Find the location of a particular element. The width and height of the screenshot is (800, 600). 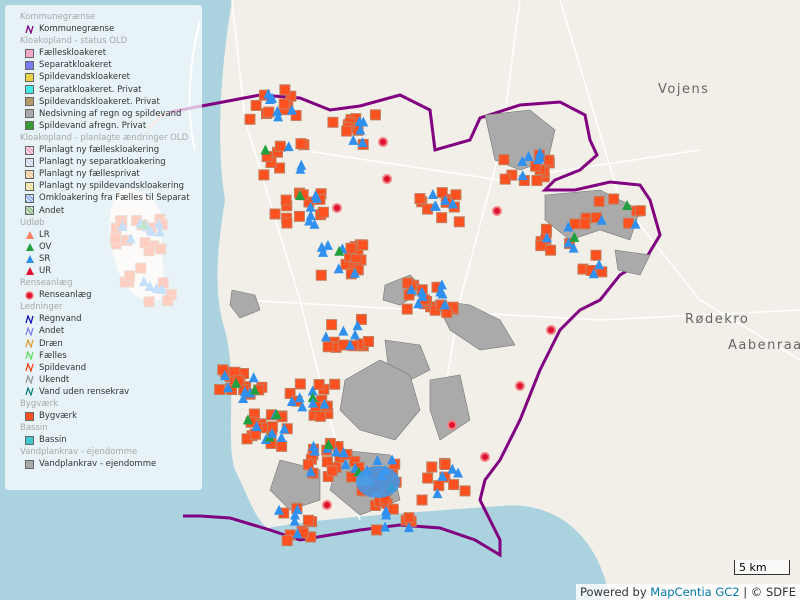

legend-group-title: Kommunegrænse is located at coordinates (58, 17).